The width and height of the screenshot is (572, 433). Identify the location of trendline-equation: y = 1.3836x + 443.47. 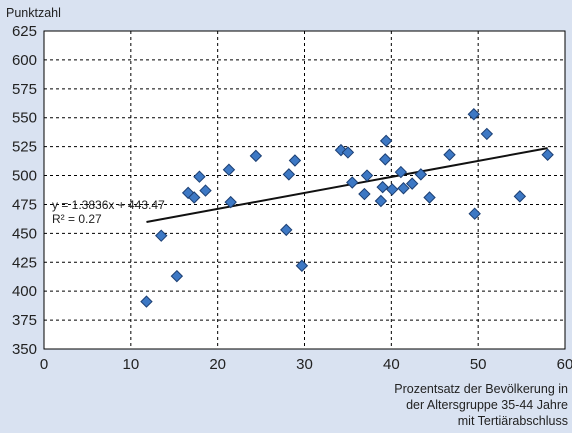
(108, 205).